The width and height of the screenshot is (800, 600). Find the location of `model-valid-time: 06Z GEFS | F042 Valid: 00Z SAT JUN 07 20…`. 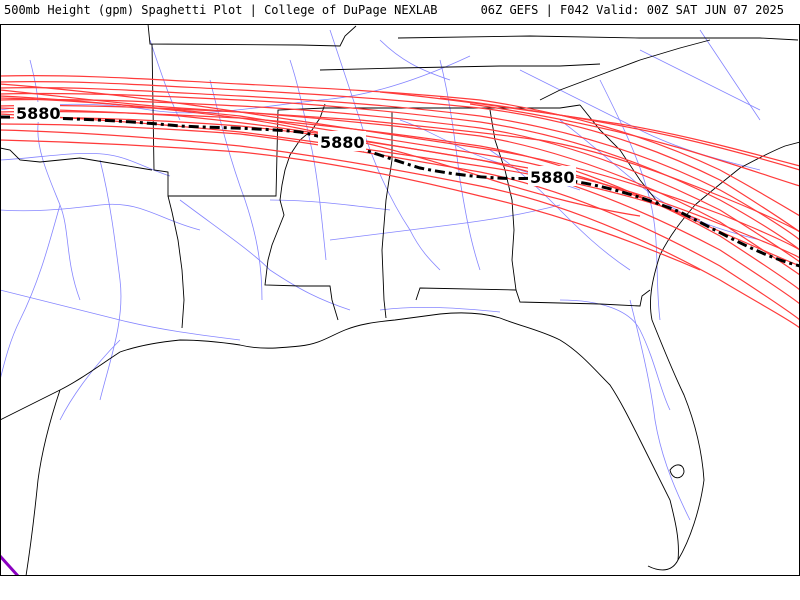

model-valid-time: 06Z GEFS | F042 Valid: 00Z SAT JUN 07 20… is located at coordinates (632, 10).